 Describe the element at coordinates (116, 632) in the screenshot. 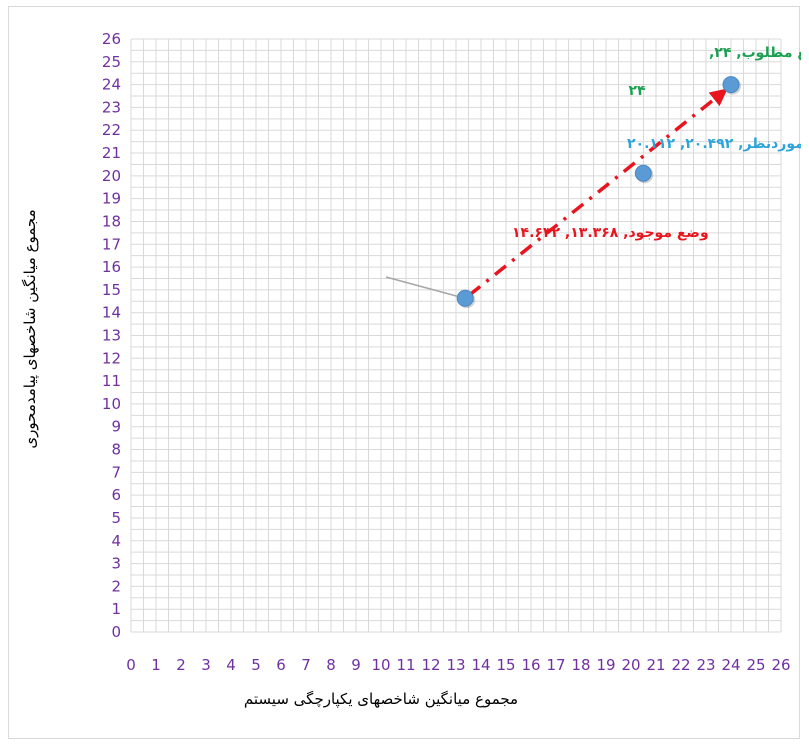

I see `y-tick-label: 0` at that location.